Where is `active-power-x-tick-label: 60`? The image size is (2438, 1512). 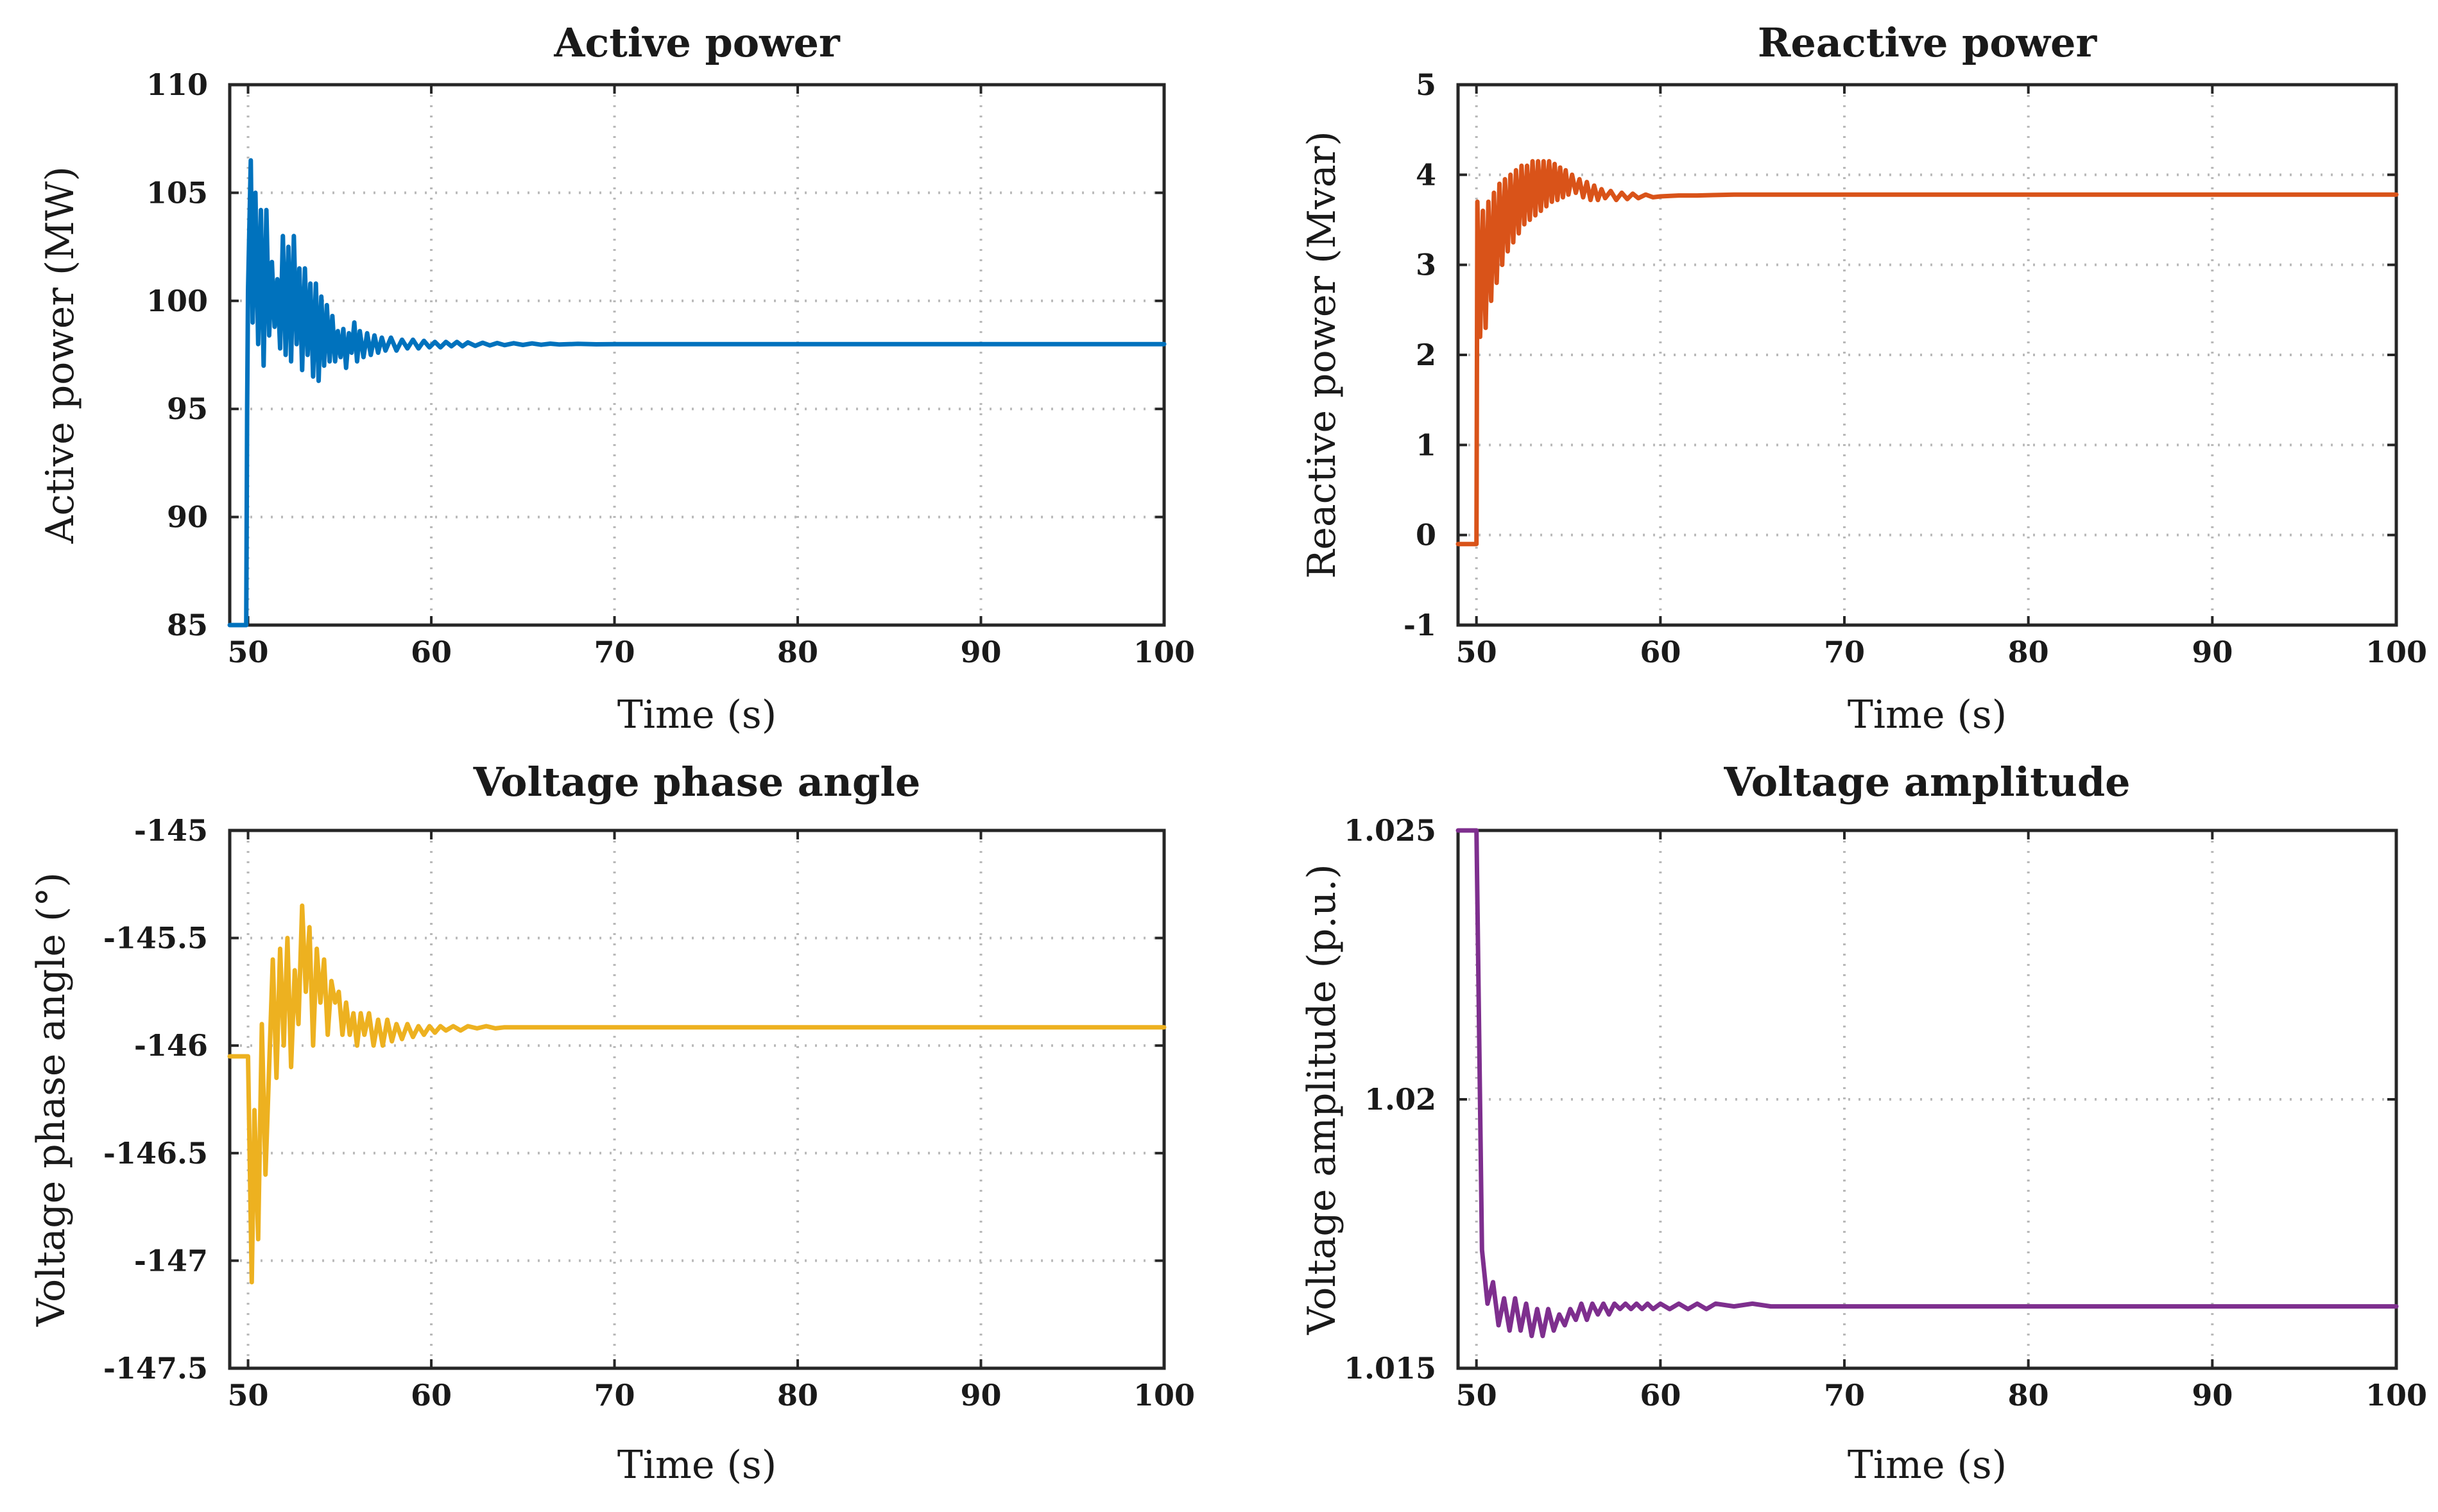
active-power-x-tick-label: 60 is located at coordinates (432, 652).